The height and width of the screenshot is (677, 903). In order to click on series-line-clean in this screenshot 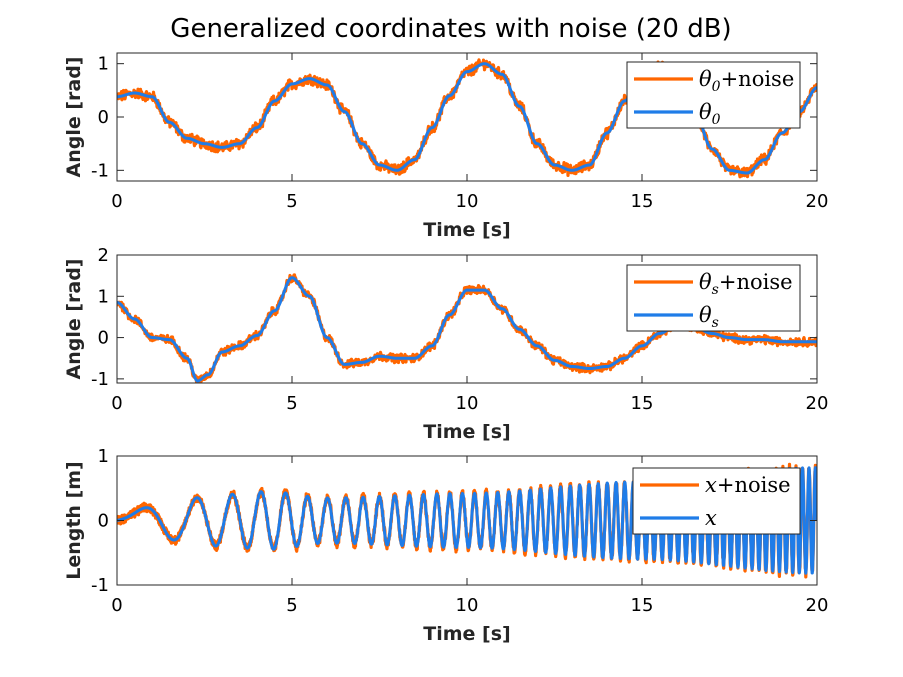, I will do `click(467, 520)`.